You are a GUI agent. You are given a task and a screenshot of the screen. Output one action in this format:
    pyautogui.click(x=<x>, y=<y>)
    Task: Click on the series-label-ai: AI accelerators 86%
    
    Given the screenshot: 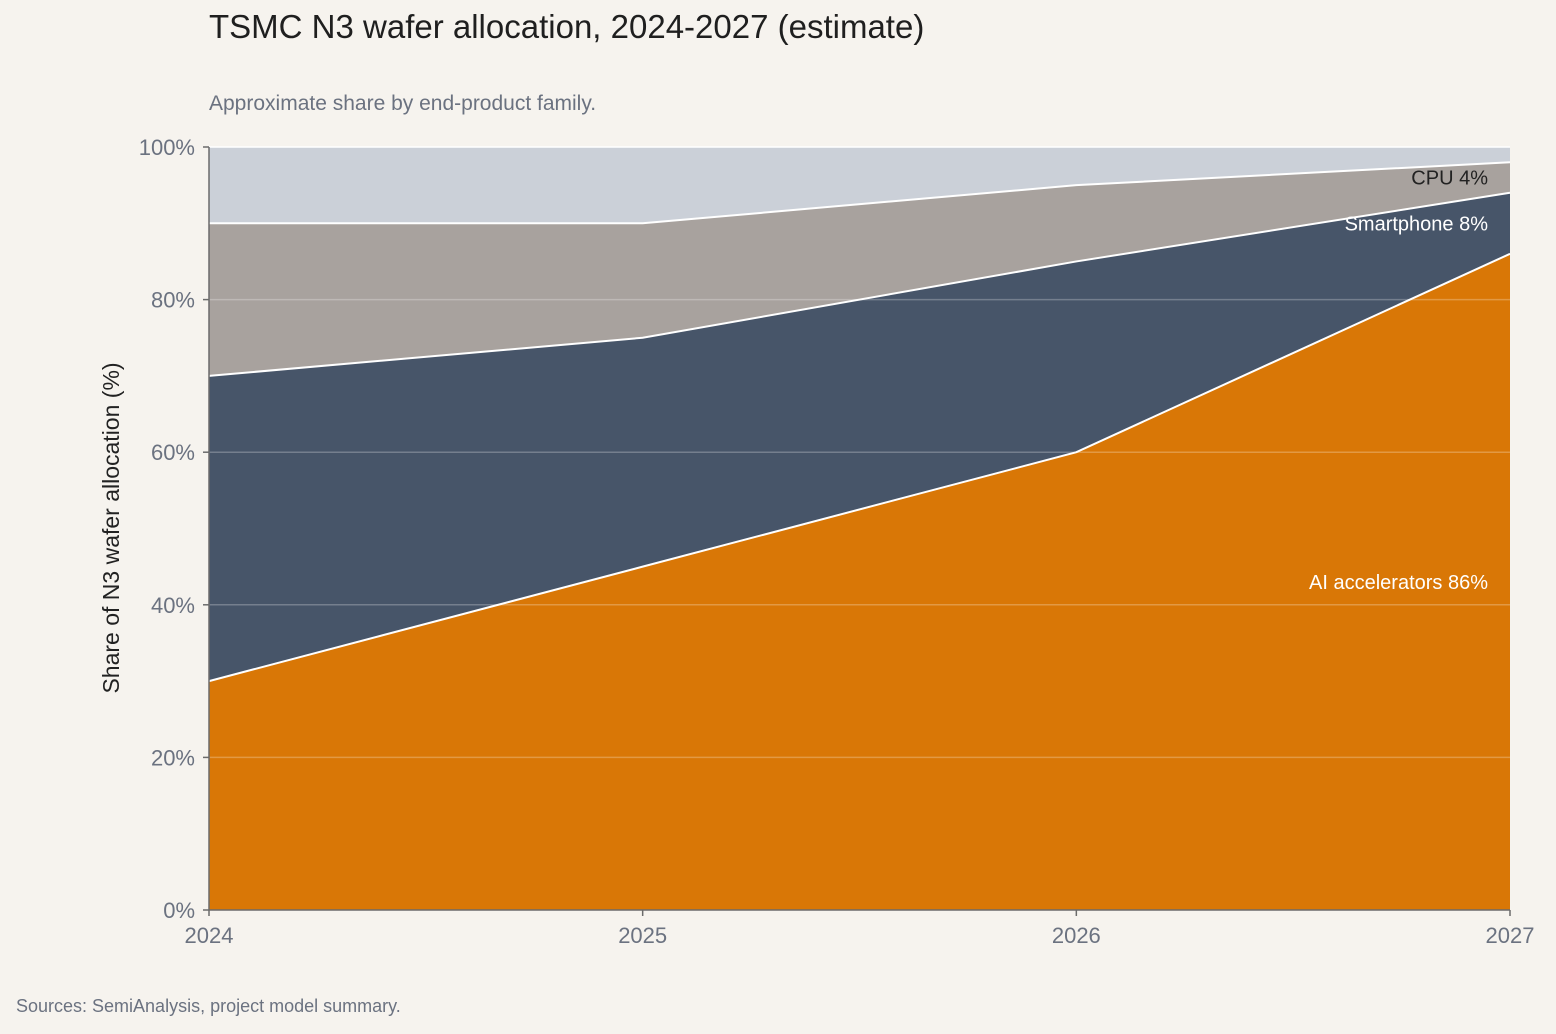 What is the action you would take?
    pyautogui.click(x=1398, y=583)
    